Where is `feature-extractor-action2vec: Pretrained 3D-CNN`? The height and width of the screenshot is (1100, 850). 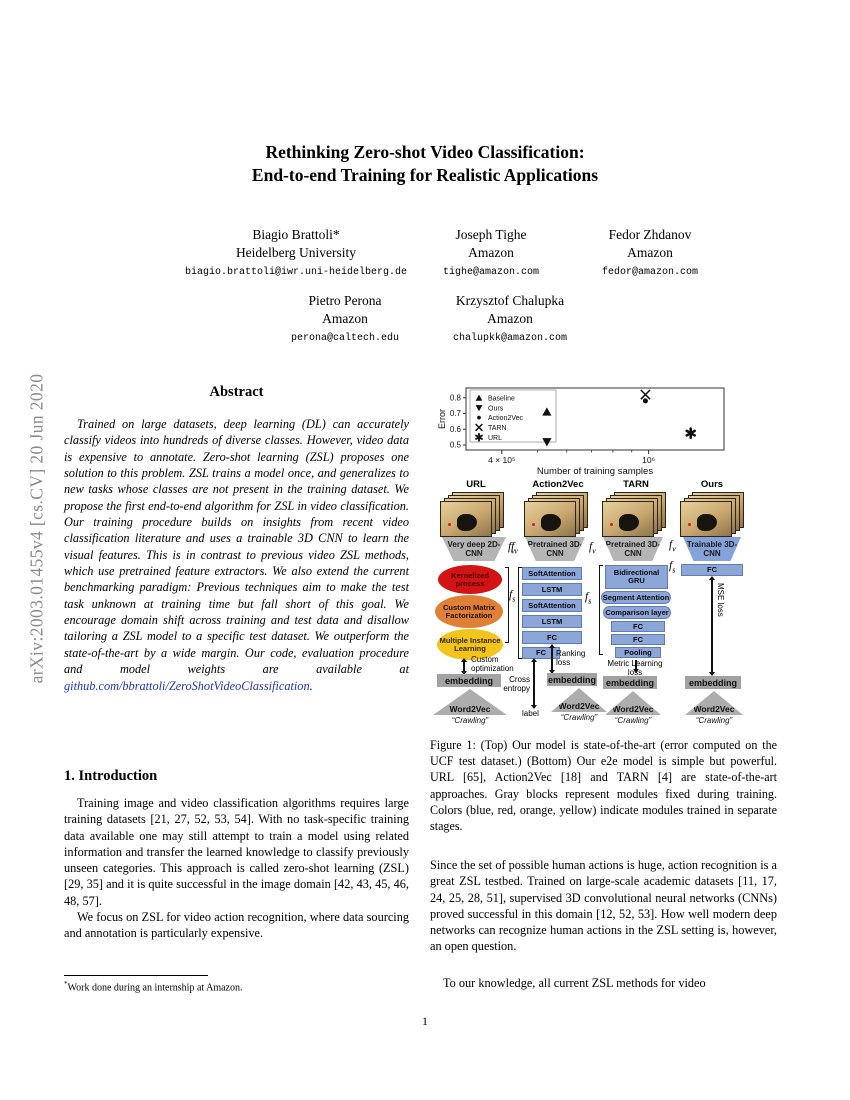 feature-extractor-action2vec: Pretrained 3D-CNN is located at coordinates (555, 549).